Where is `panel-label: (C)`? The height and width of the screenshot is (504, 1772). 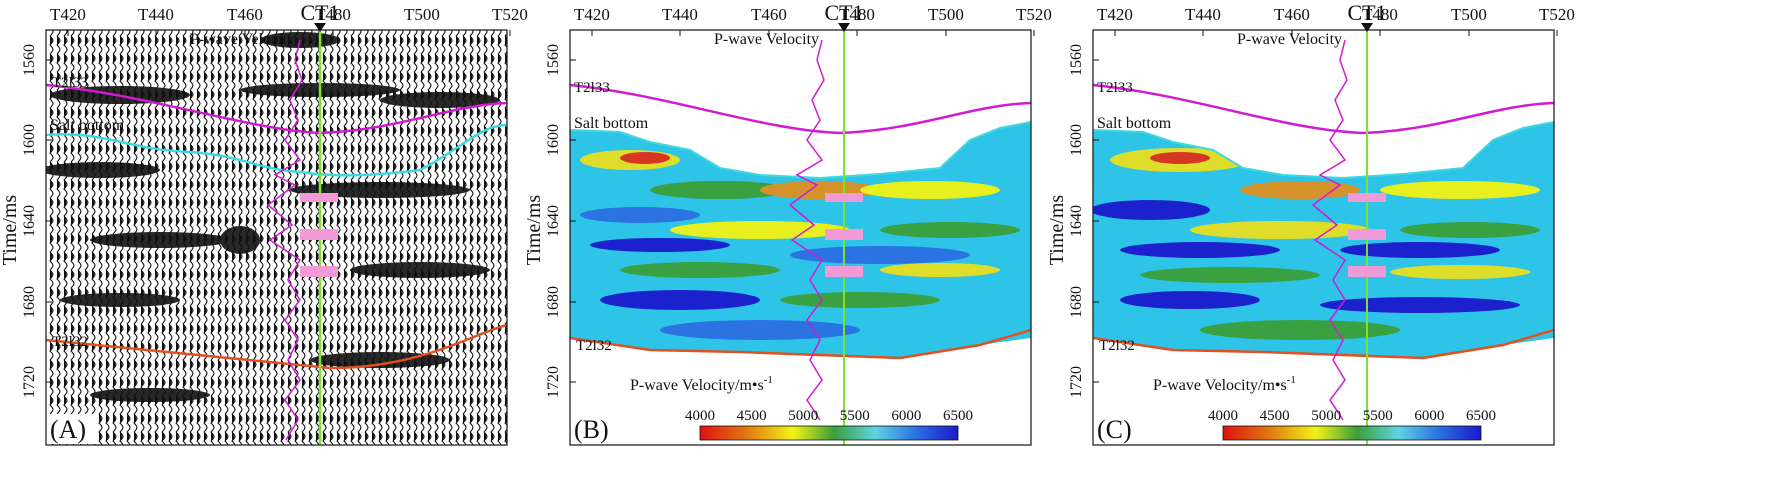 panel-label: (C) is located at coordinates (1114, 429).